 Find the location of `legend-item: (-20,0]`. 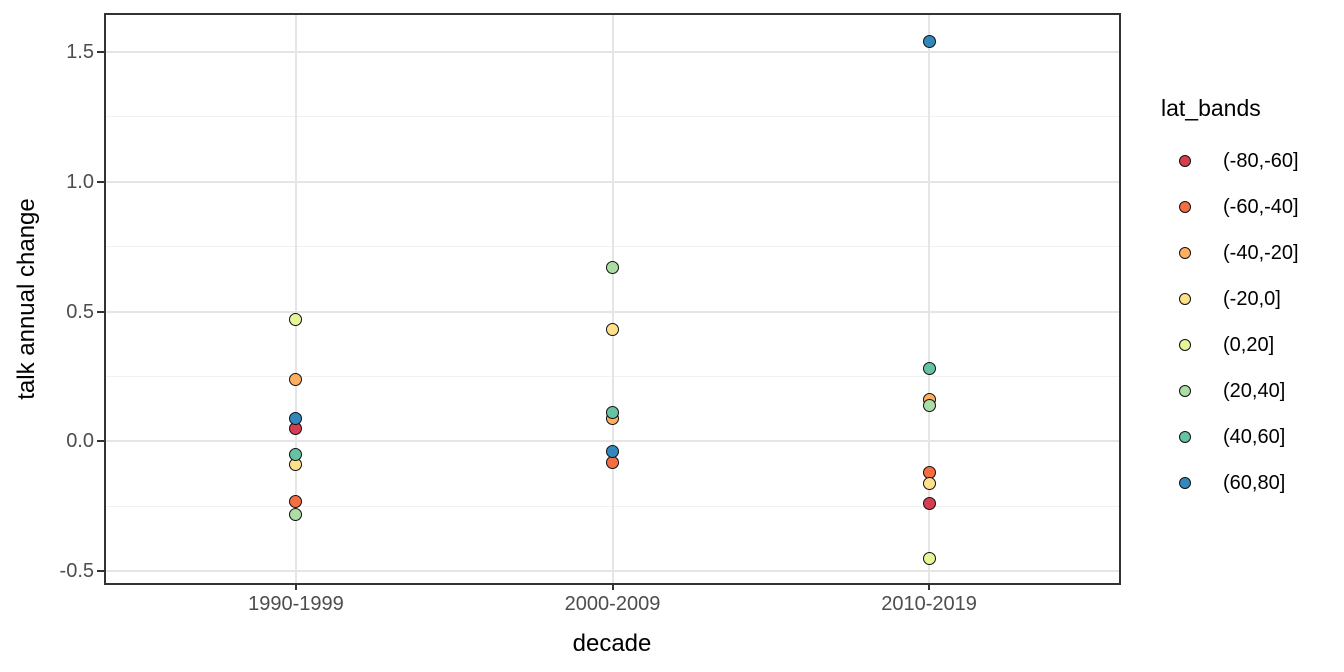

legend-item: (-20,0] is located at coordinates (1215, 299).